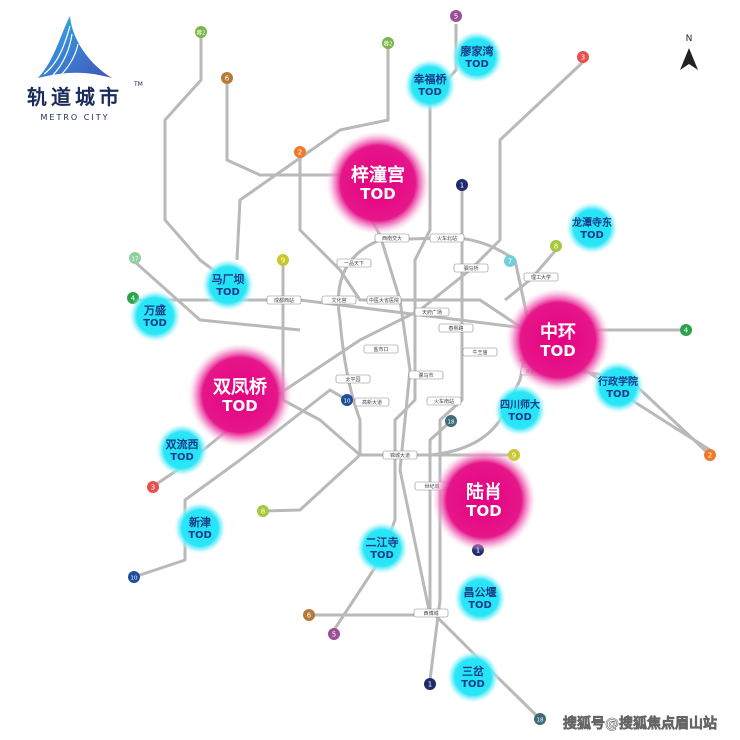 Image resolution: width=740 pixels, height=740 pixels. I want to click on station-label: 火车北站, so click(447, 238).